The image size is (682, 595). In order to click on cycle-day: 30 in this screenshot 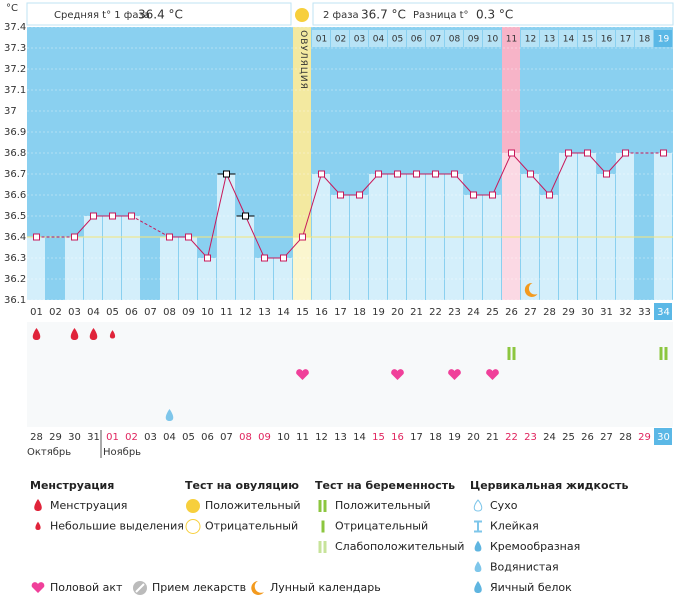, I will do `click(587, 312)`.